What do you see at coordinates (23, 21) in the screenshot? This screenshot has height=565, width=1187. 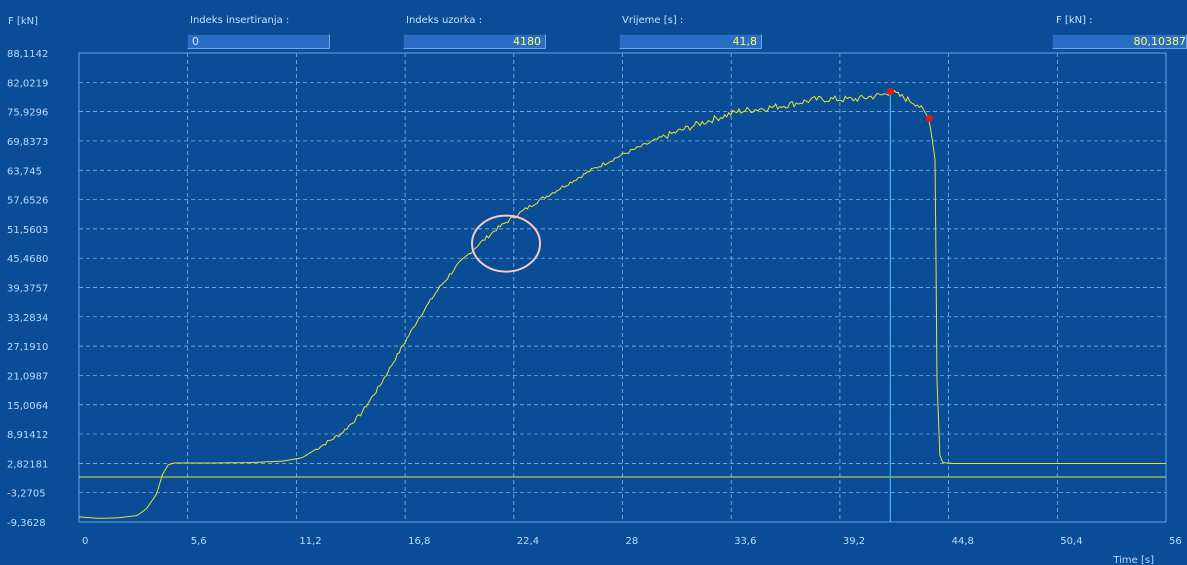 I see `y-axis-title: F [kN]` at bounding box center [23, 21].